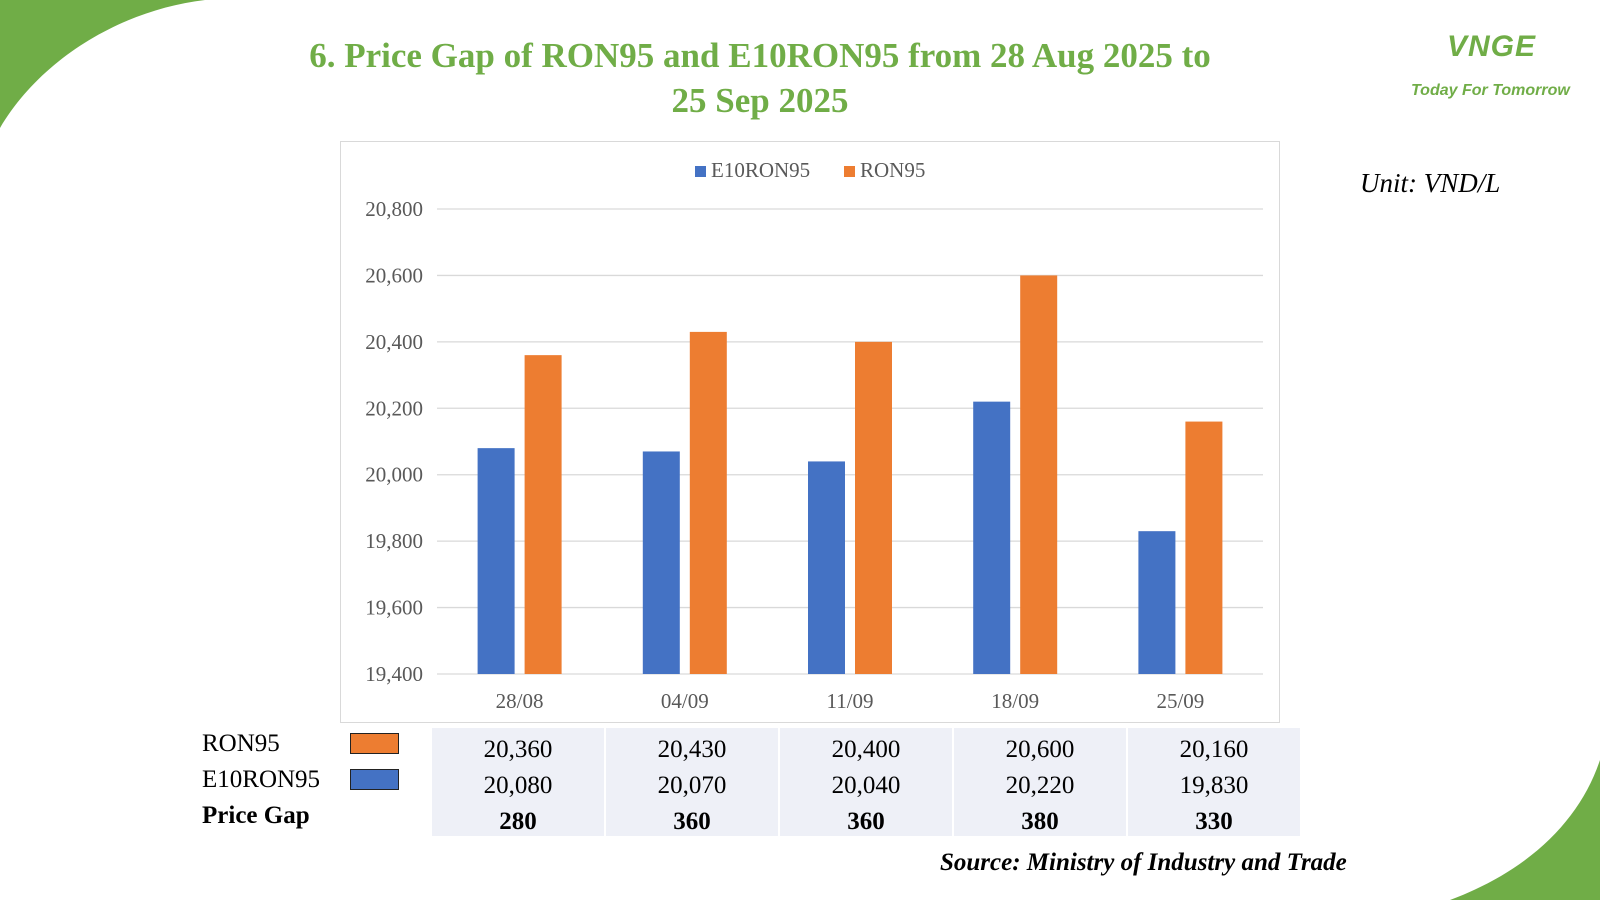 The height and width of the screenshot is (900, 1600). I want to click on x-tick-label: 28/08, so click(520, 701).